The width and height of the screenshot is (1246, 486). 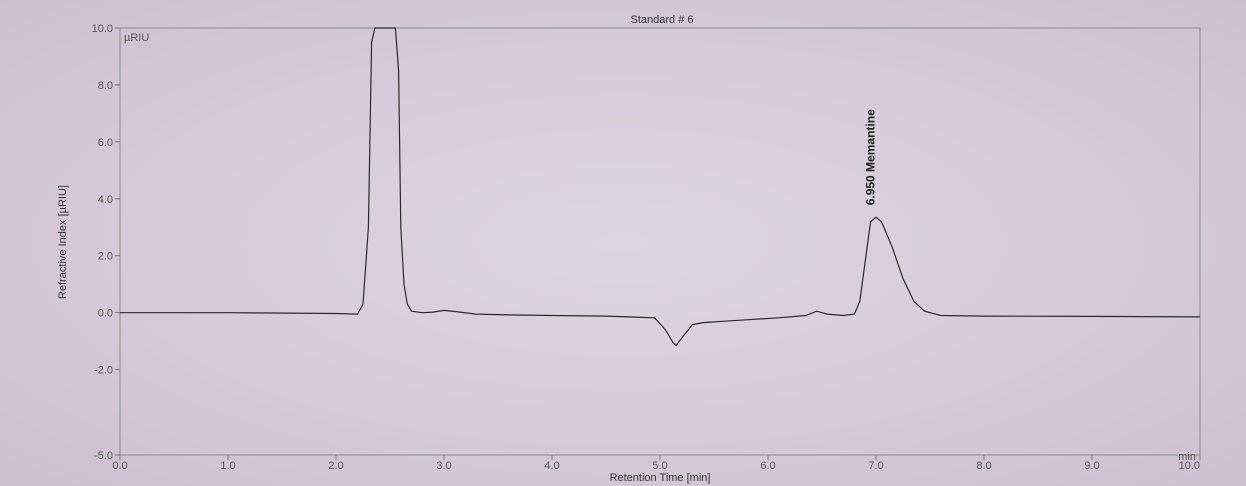 What do you see at coordinates (660, 478) in the screenshot?
I see `x-axis-title: Retention Time [min]` at bounding box center [660, 478].